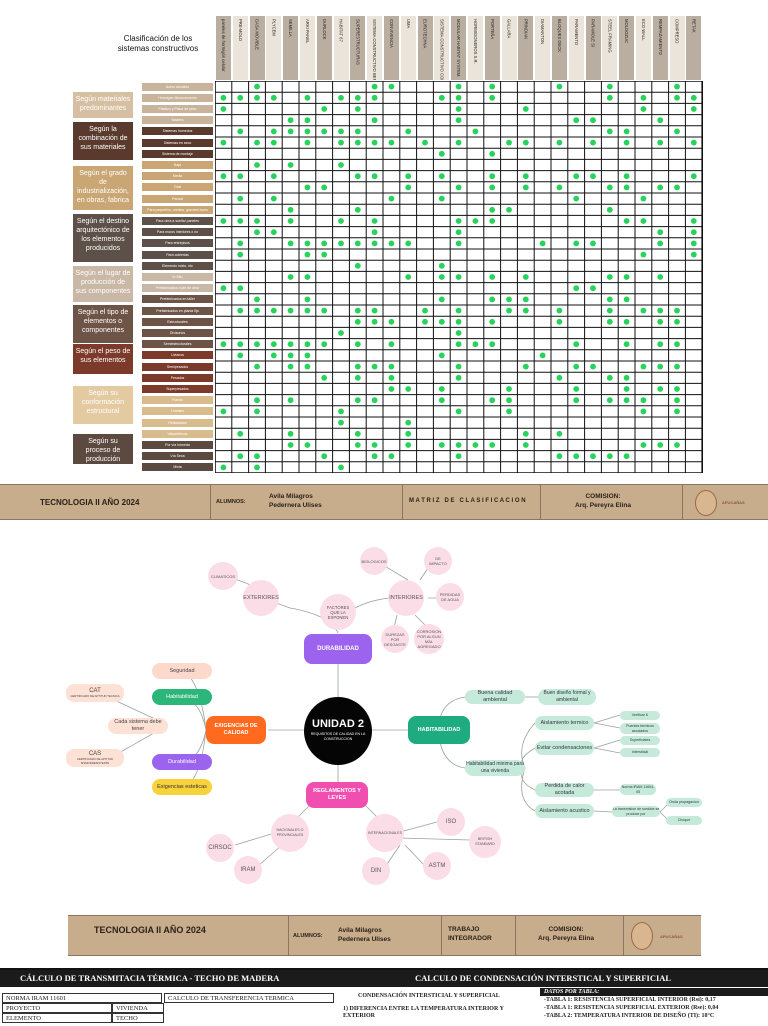 Image resolution: width=768 pixels, height=1026 pixels. Describe the element at coordinates (274, 48) in the screenshot. I see `column-header: PLYCEM` at that location.